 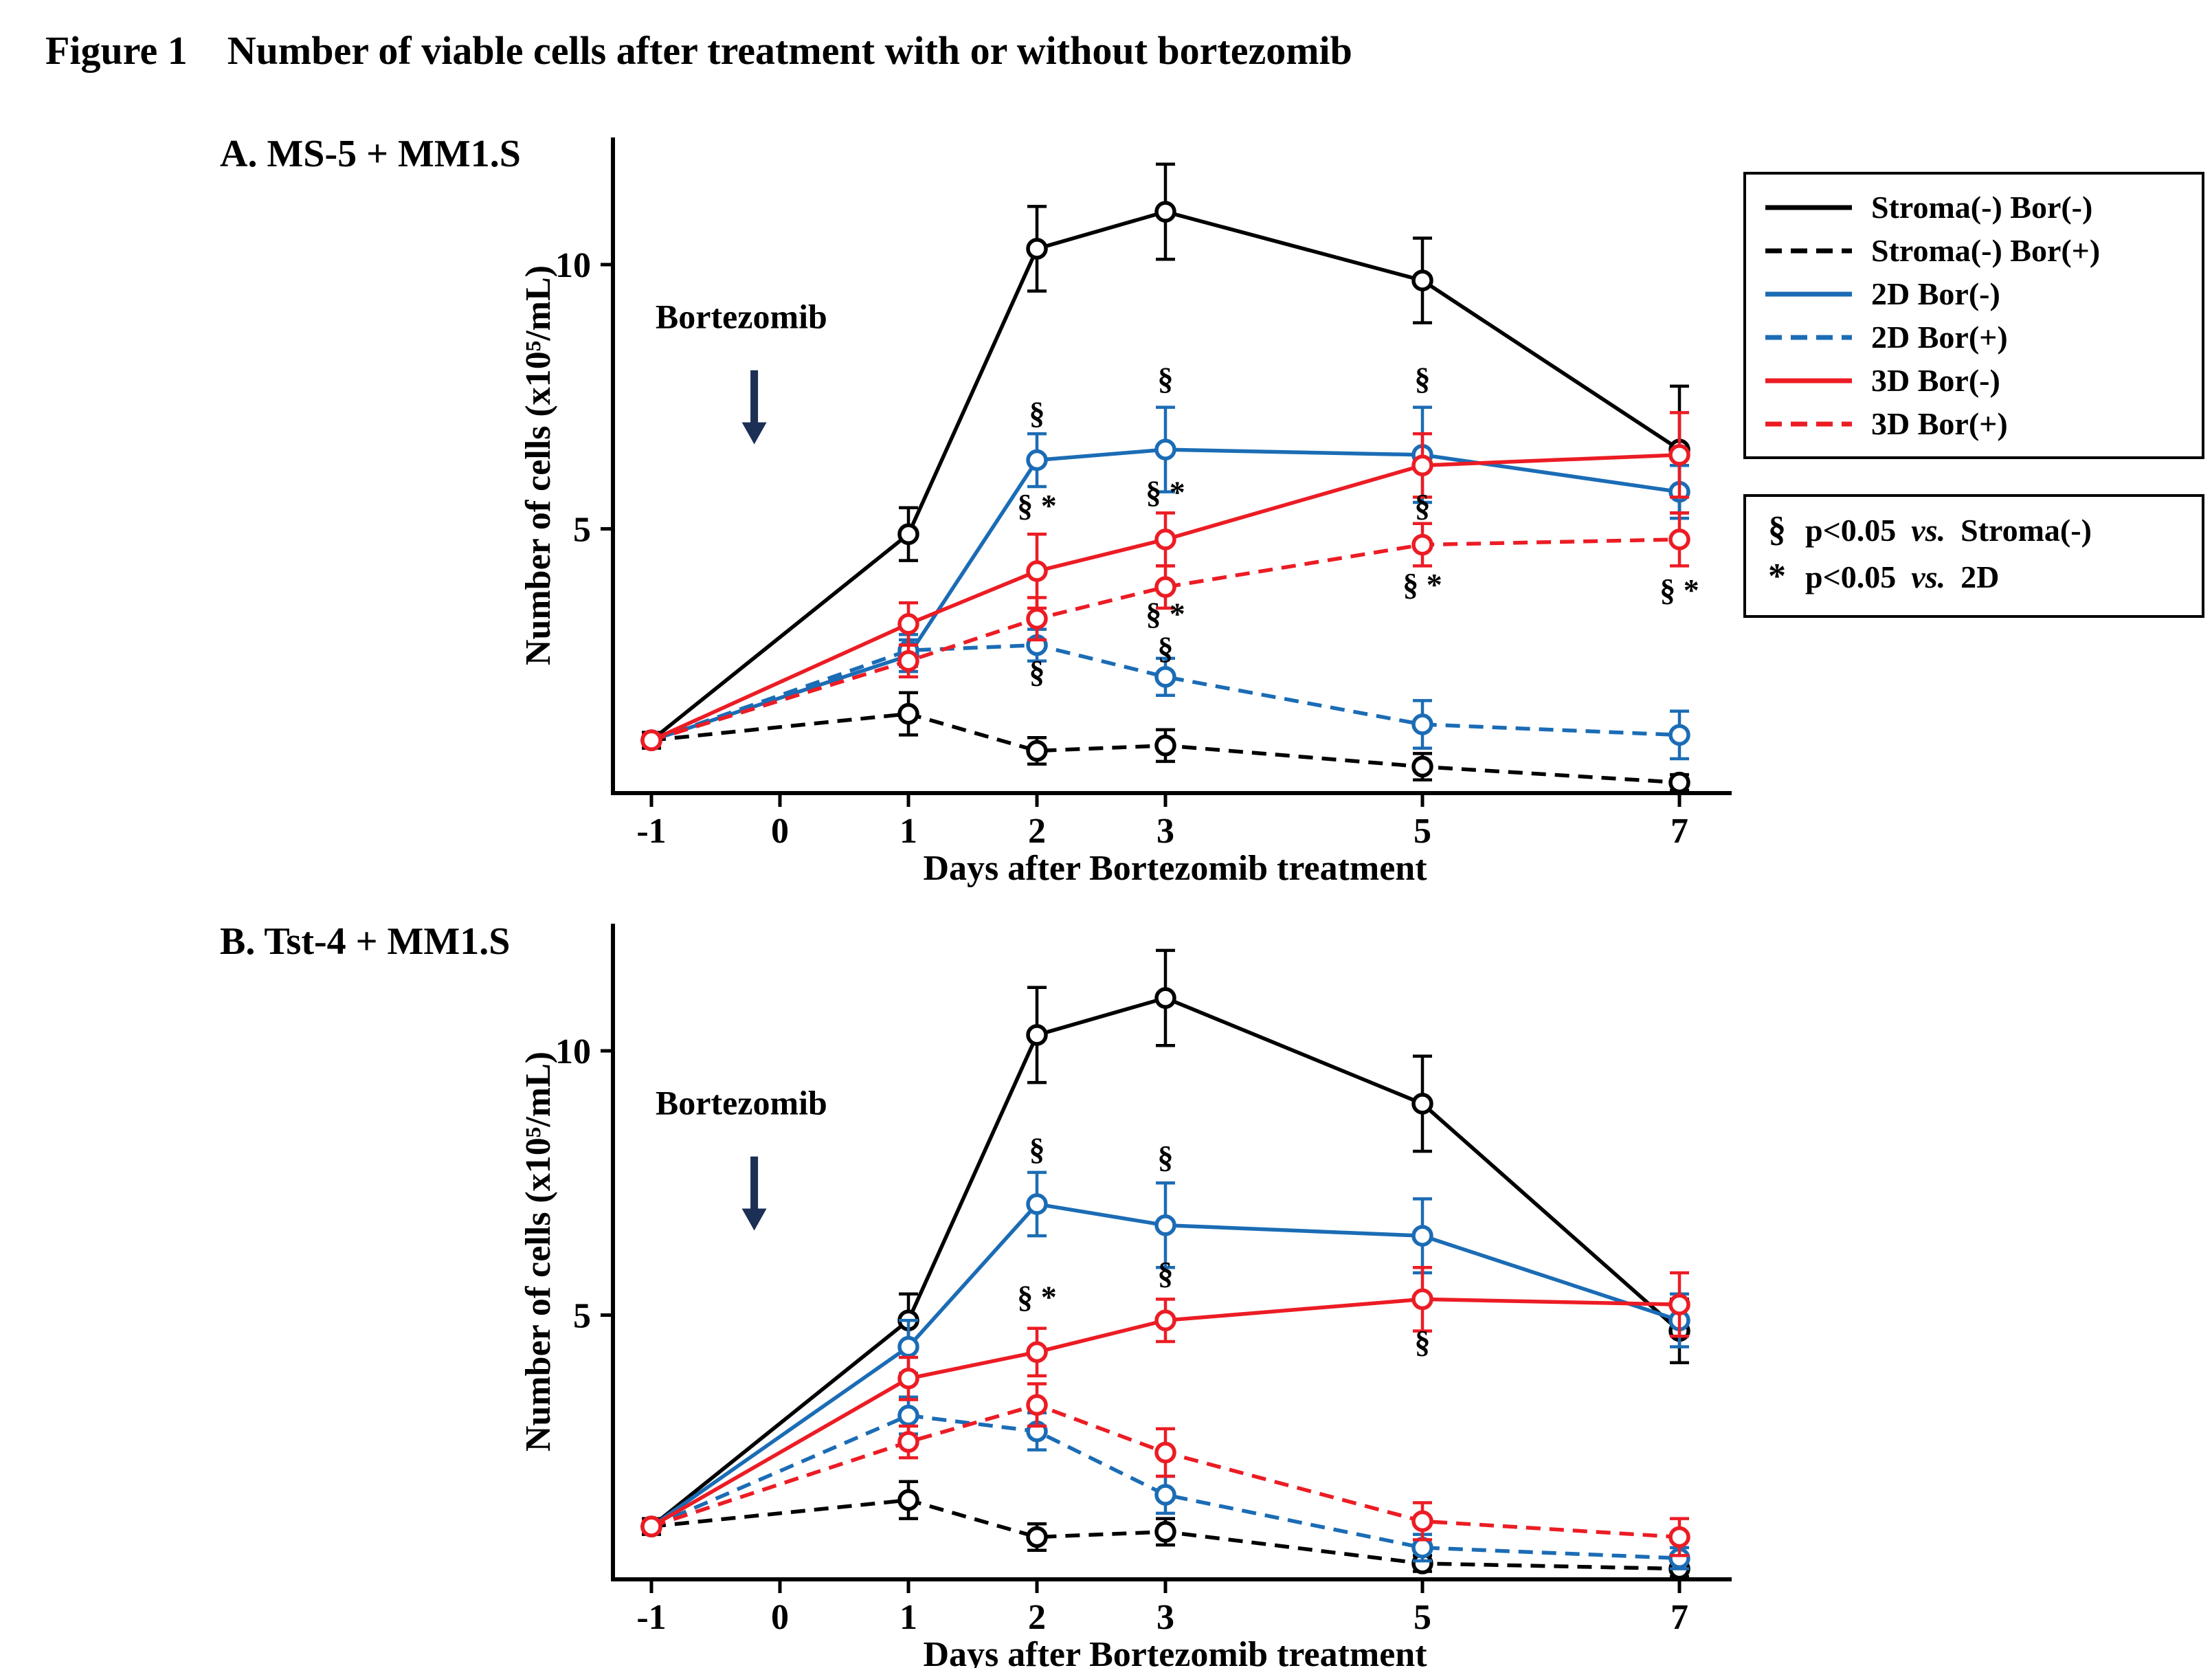 I want to click on legend-item: 2D Bor(-), so click(x=1974, y=293).